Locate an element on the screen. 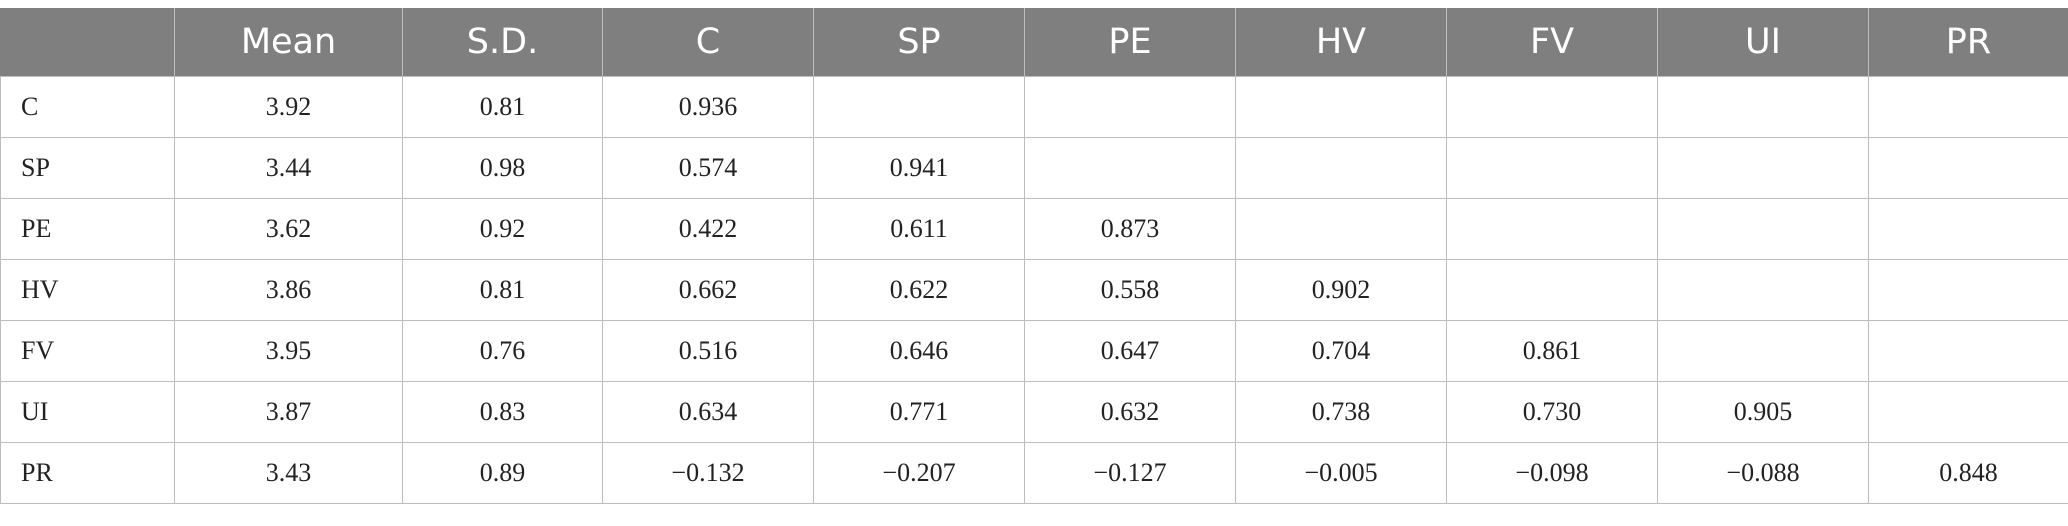 The image size is (2068, 526). table-header: Mean S.D. C SP PE HV FV UI PR is located at coordinates (1034, 42).